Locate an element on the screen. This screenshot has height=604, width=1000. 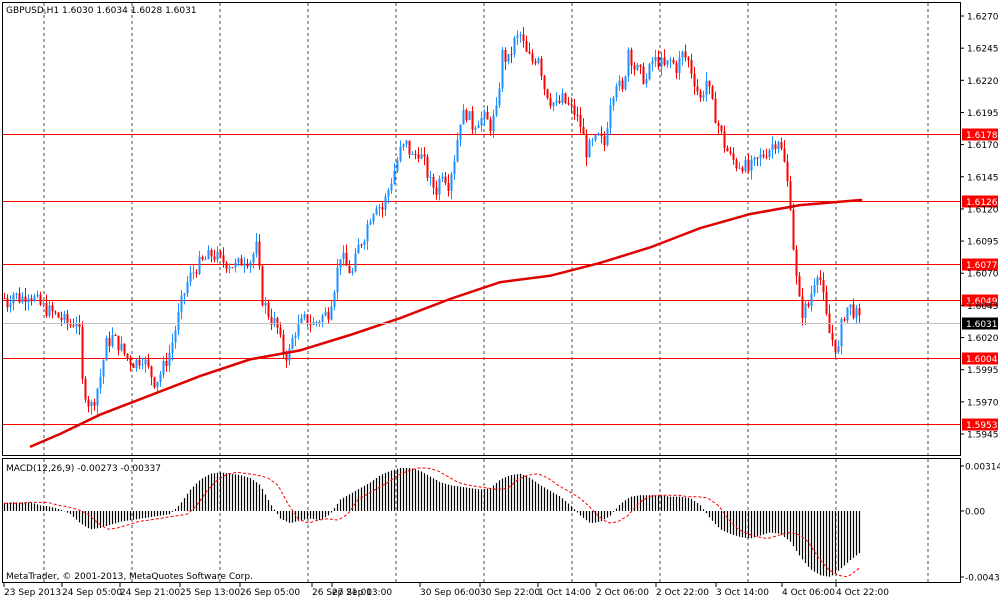
price-tick-label: 1.6220 is located at coordinates (983, 82).